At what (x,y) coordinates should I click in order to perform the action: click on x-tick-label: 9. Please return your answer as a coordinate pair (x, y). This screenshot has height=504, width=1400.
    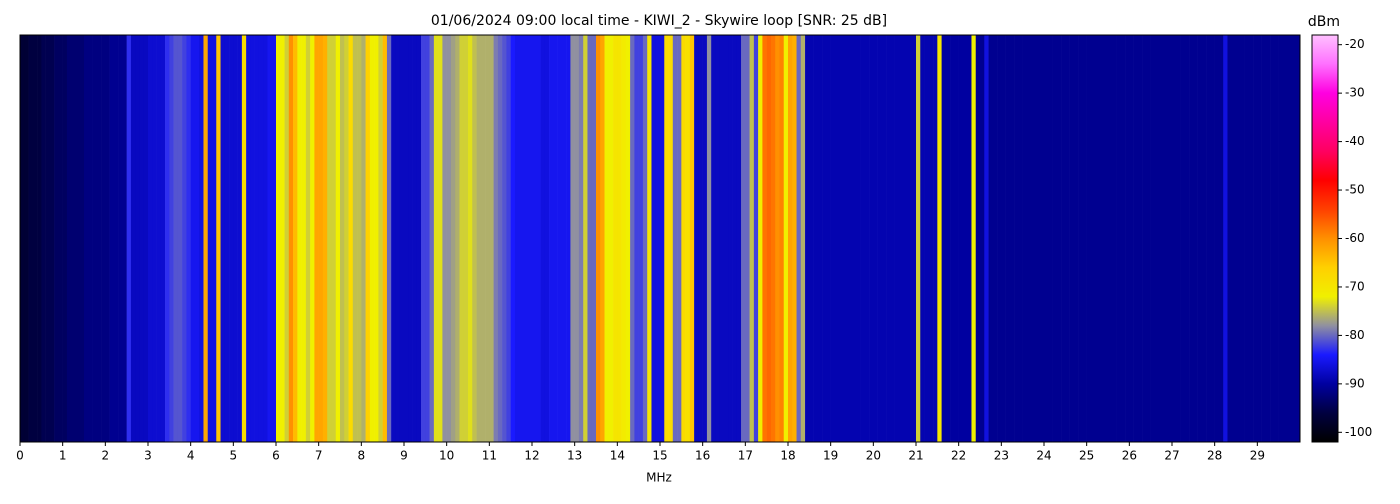
    Looking at the image, I should click on (404, 456).